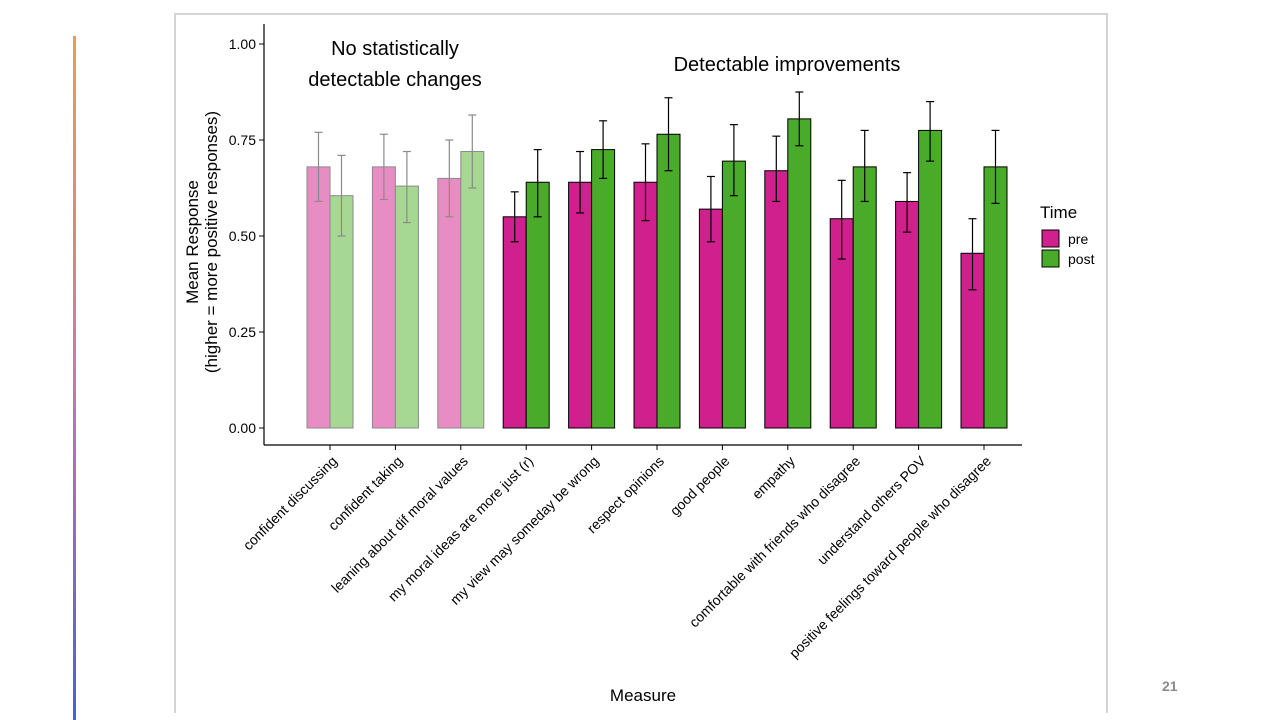 This screenshot has width=1280, height=720. I want to click on accent-line, so click(74, 378).